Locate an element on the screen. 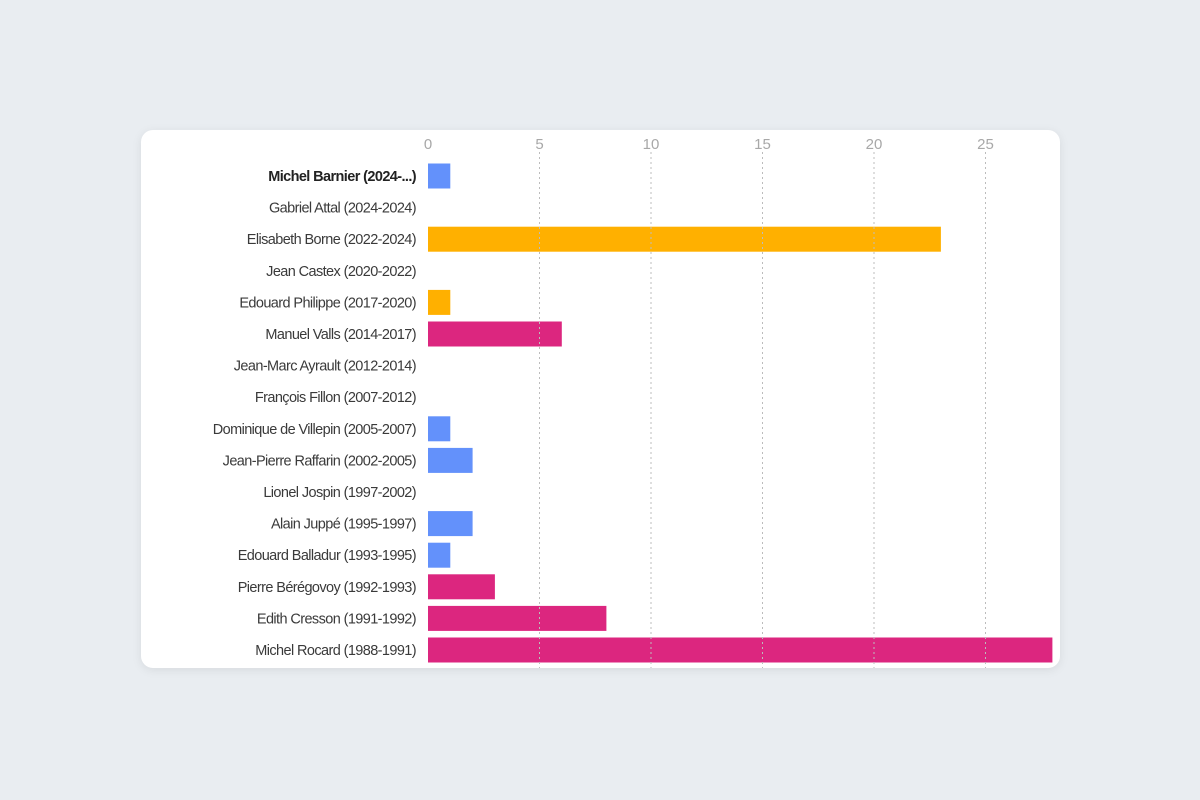 The height and width of the screenshot is (800, 1200). category-label: Jean-Marc Ayrault (2012-2014) is located at coordinates (325, 367).